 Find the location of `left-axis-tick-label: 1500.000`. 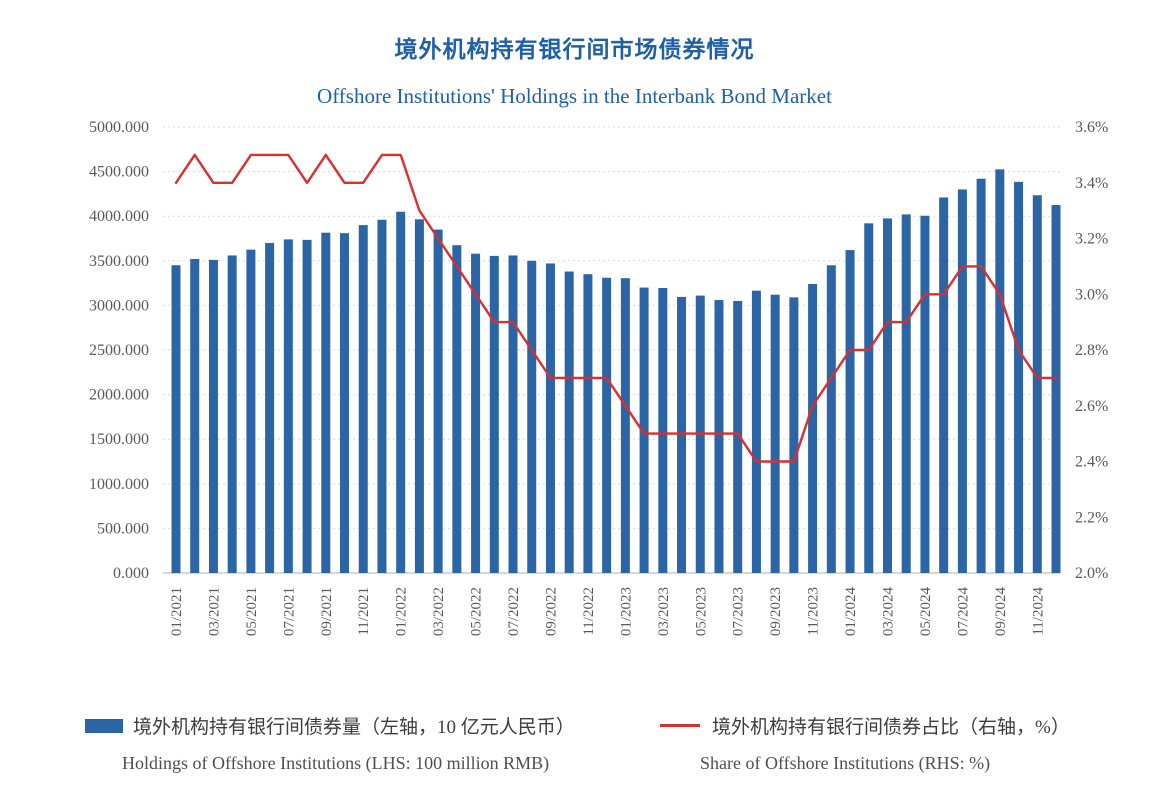

left-axis-tick-label: 1500.000 is located at coordinates (119, 439).